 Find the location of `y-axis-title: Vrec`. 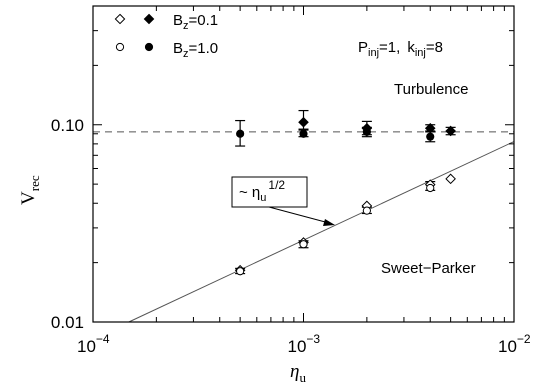

y-axis-title: Vrec is located at coordinates (30, 190).